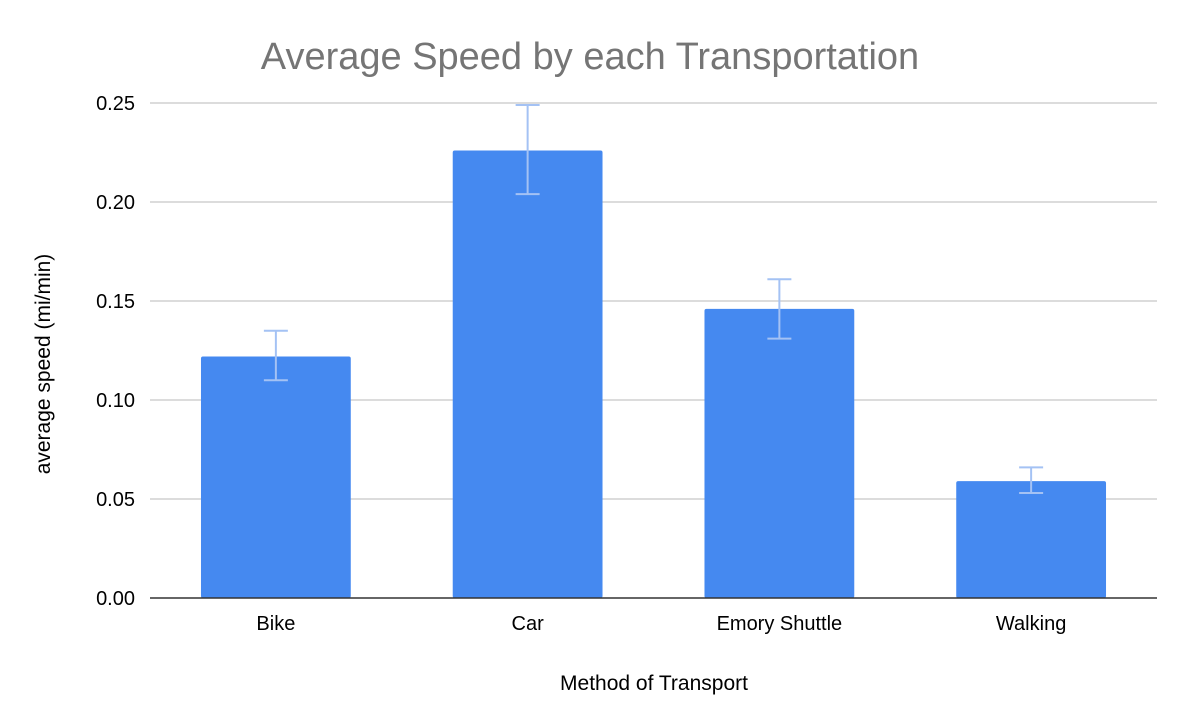 This screenshot has height=720, width=1180. What do you see at coordinates (528, 624) in the screenshot?
I see `x-tick-label: Car` at bounding box center [528, 624].